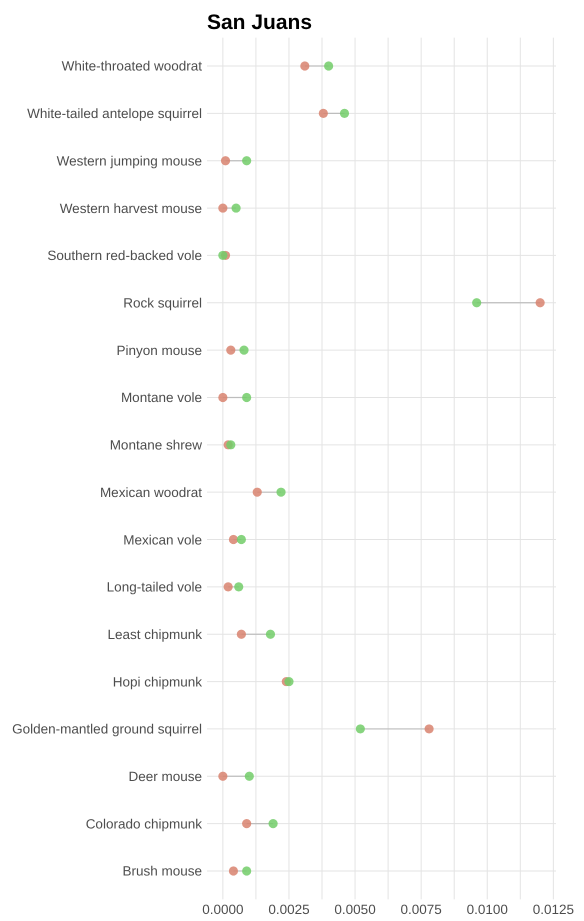  I want to click on y-tick-label: Mexican vole, so click(162, 540).